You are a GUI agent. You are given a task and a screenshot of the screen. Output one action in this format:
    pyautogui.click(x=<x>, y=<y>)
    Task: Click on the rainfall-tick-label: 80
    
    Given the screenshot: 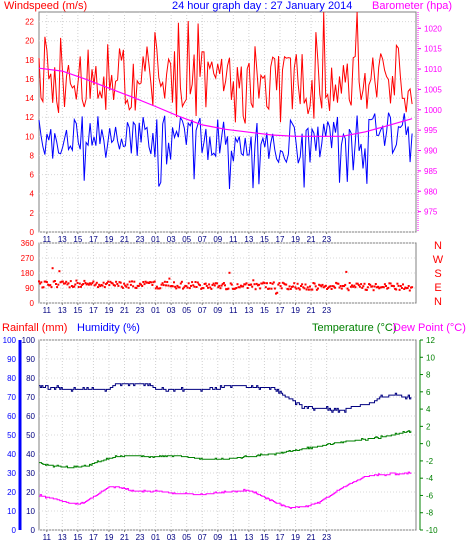 What is the action you would take?
    pyautogui.click(x=11, y=378)
    